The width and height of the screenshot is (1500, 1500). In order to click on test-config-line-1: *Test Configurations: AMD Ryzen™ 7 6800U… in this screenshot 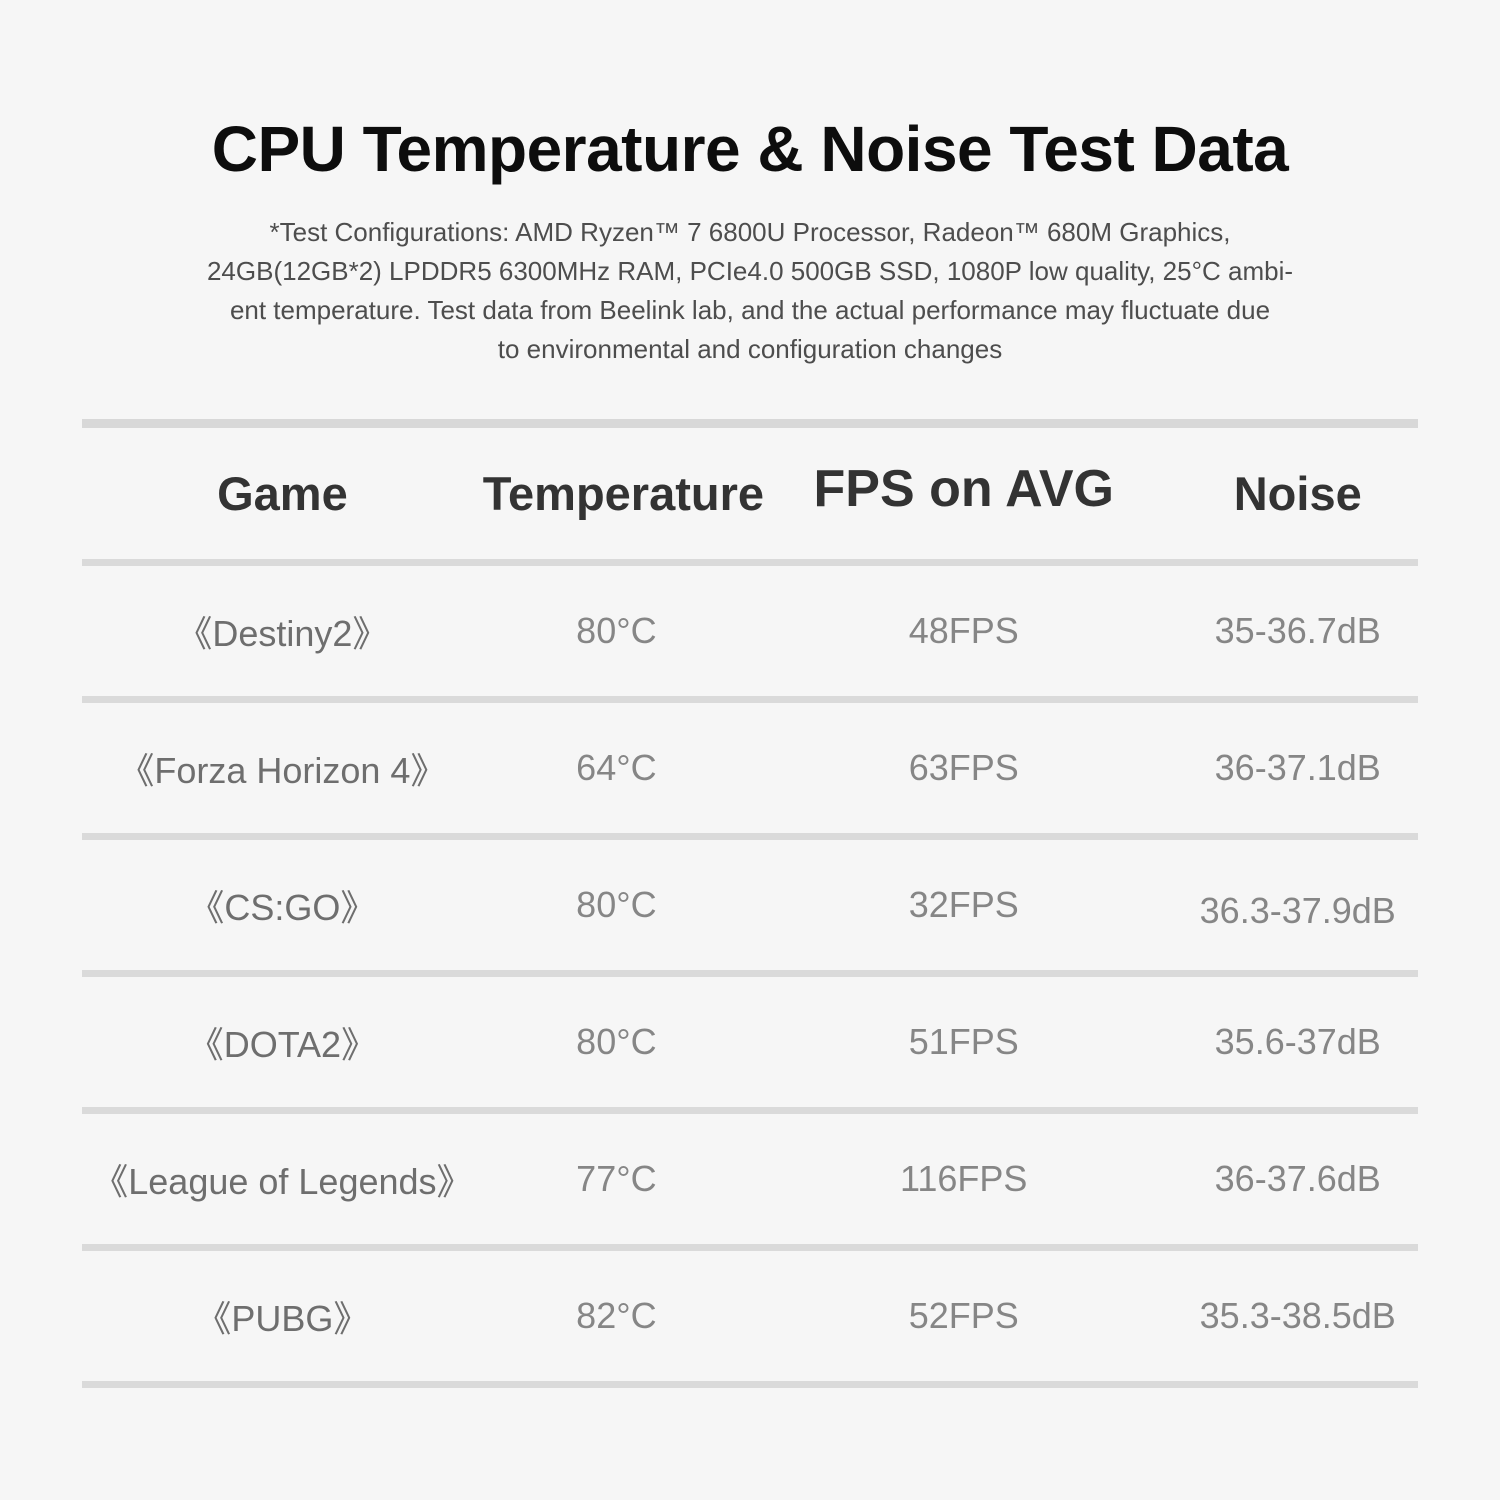, I will do `click(750, 232)`.